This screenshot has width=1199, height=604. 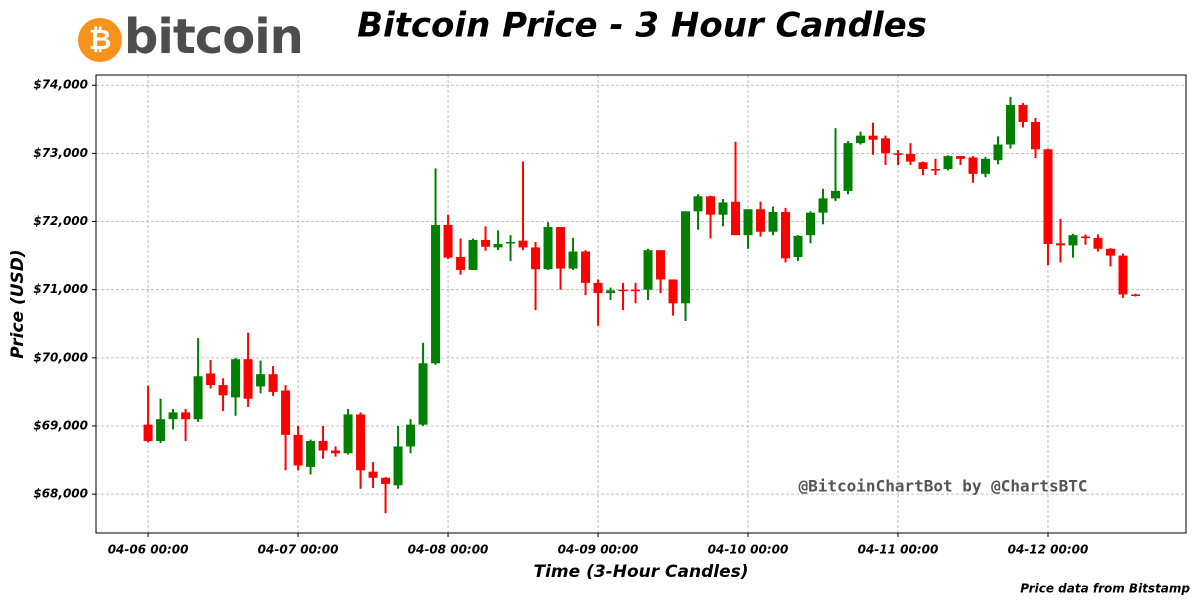 I want to click on y-tick-label: $71,000, so click(x=60, y=289).